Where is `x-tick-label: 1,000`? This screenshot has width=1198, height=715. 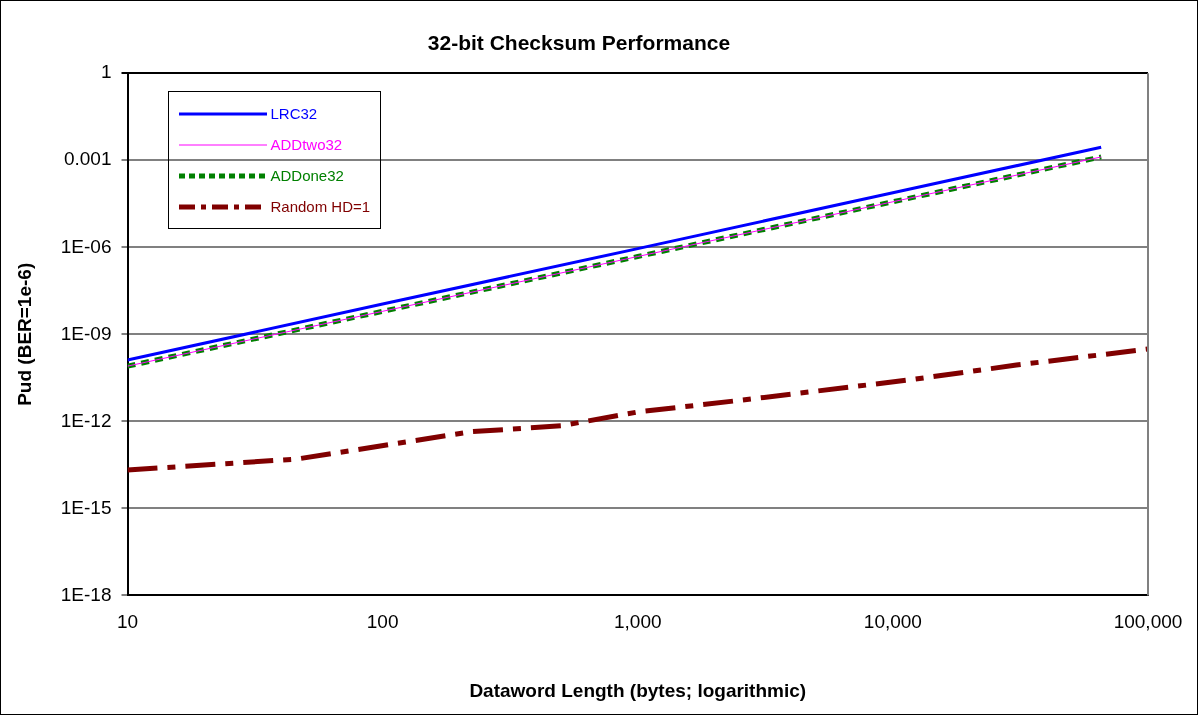 x-tick-label: 1,000 is located at coordinates (637, 622).